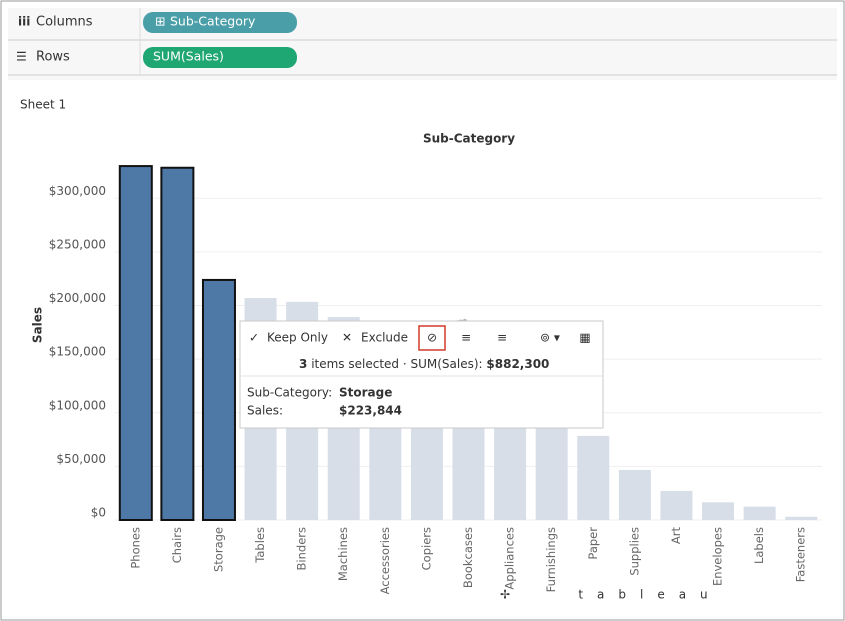 This screenshot has width=845, height=621. What do you see at coordinates (634, 551) in the screenshot?
I see `x-tick-label: Supplies` at bounding box center [634, 551].